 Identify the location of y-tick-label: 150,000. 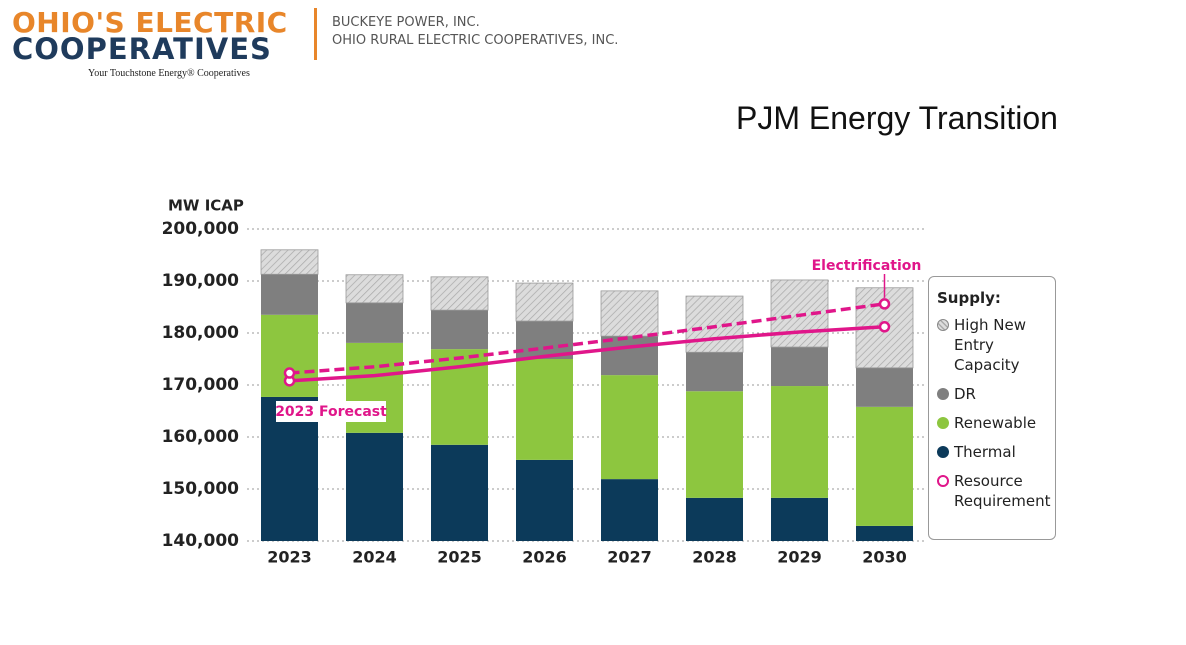
(201, 489).